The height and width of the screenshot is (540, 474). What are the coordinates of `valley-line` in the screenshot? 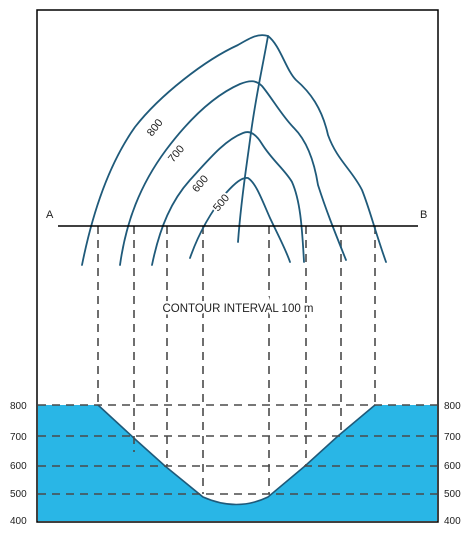 It's located at (253, 139).